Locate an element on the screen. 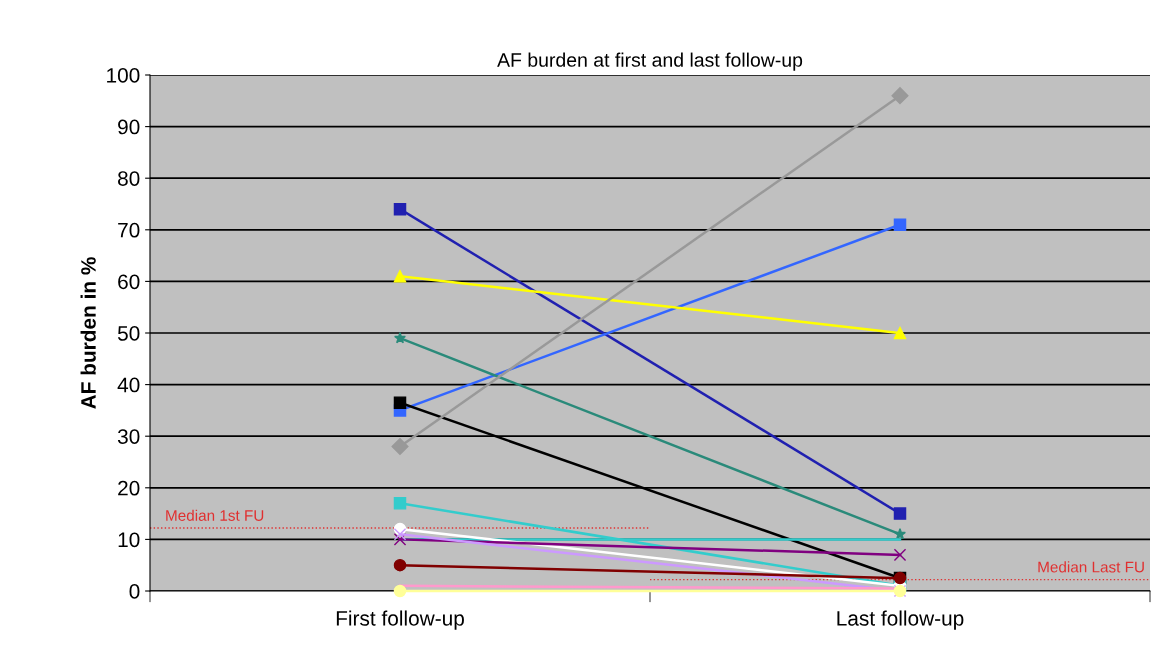 This screenshot has height=662, width=1168. x-tick-label: Last follow-up is located at coordinates (900, 620).